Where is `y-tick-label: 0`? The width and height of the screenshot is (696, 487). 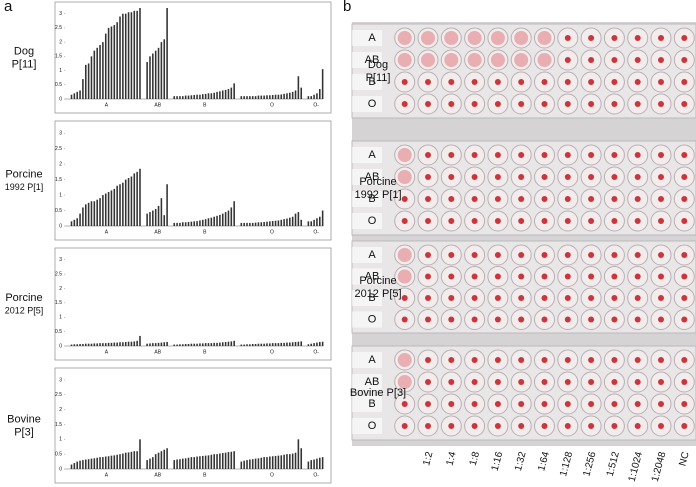
y-tick-label: 0 is located at coordinates (60, 99).